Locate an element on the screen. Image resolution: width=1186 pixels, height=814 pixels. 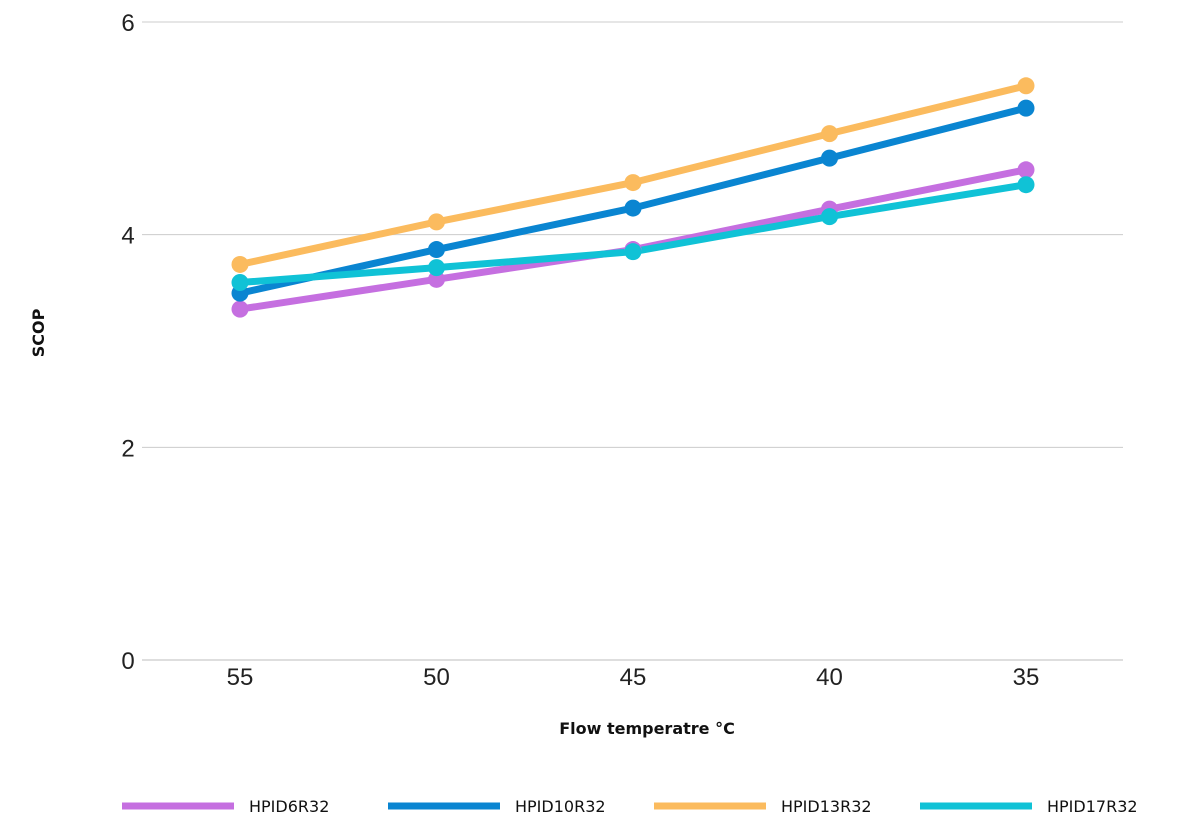
legend-item-hpid17r32: HPID17R32 is located at coordinates (1029, 805).